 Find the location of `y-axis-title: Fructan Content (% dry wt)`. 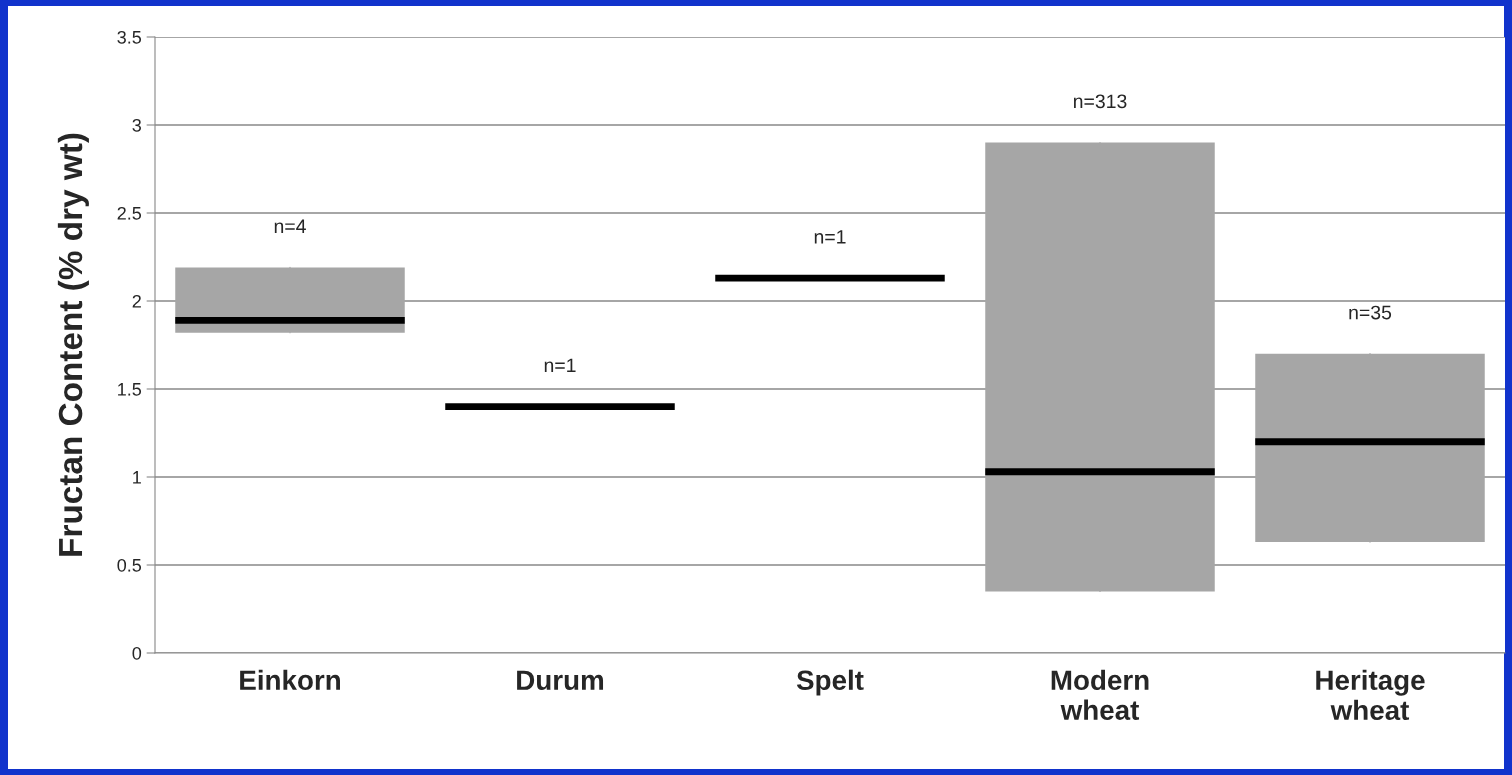

y-axis-title: Fructan Content (% dry wt) is located at coordinates (73, 344).